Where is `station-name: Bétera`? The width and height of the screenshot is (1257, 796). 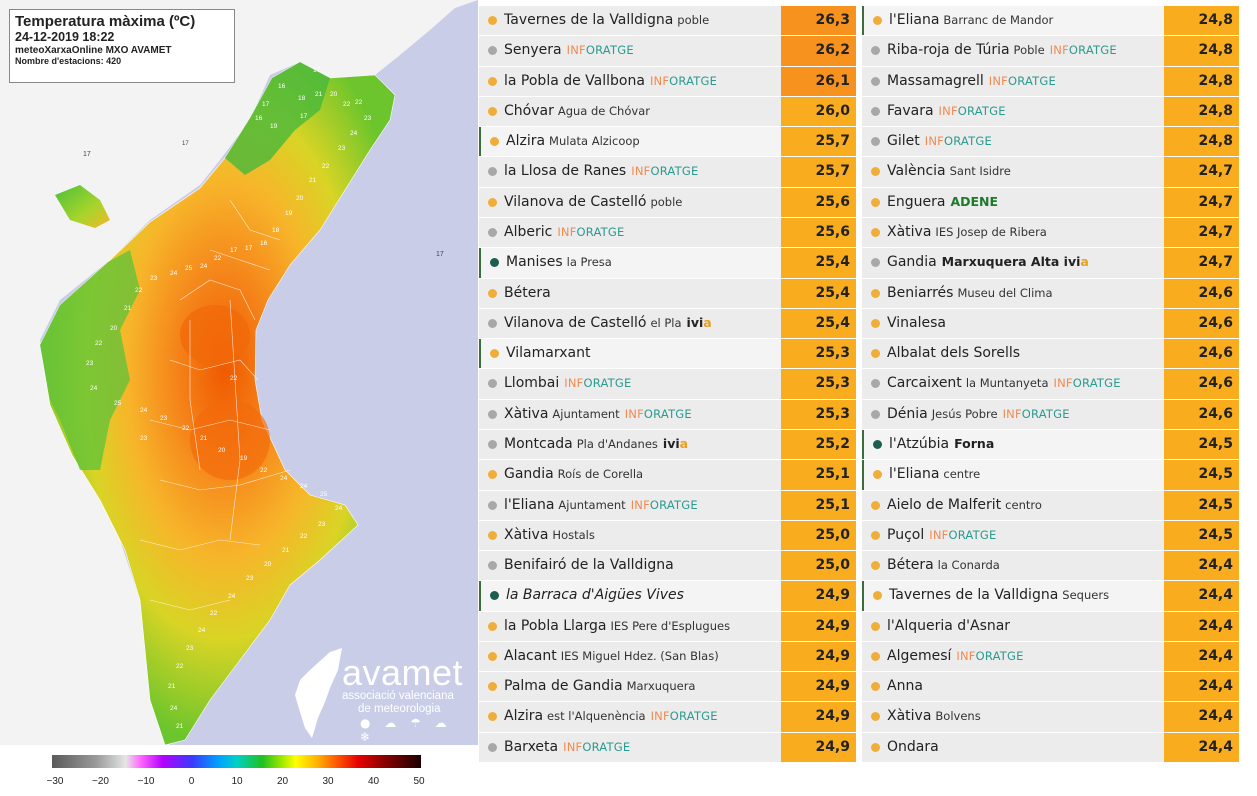
station-name: Bétera is located at coordinates (910, 565).